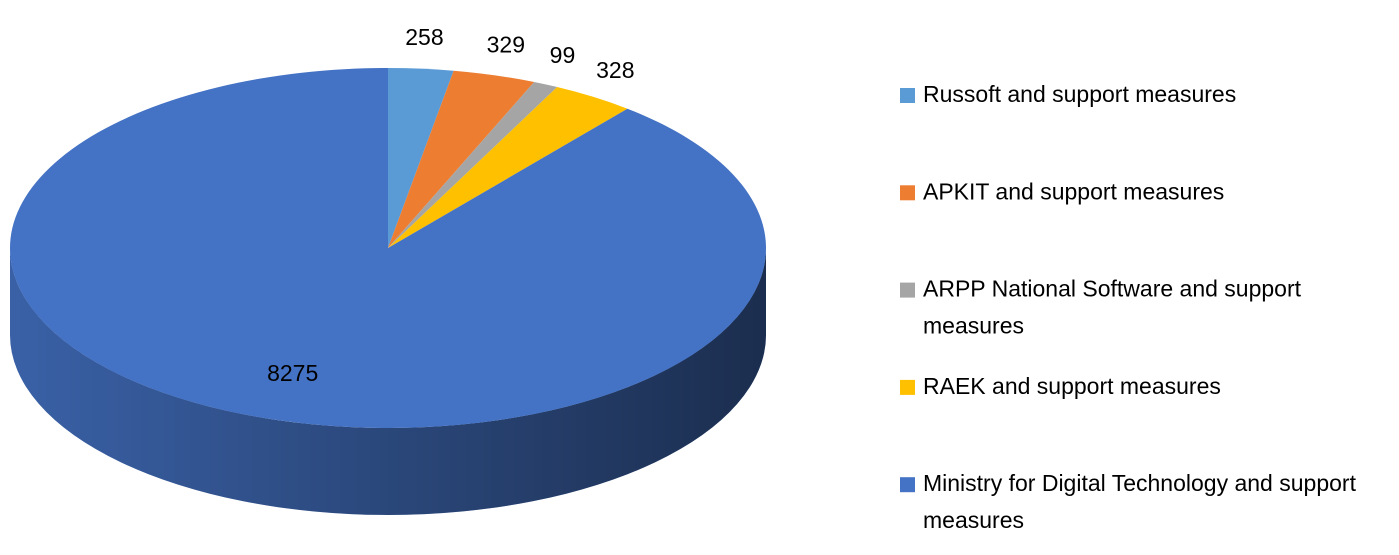  Describe the element at coordinates (506, 45) in the screenshot. I see `data-label: 329` at that location.